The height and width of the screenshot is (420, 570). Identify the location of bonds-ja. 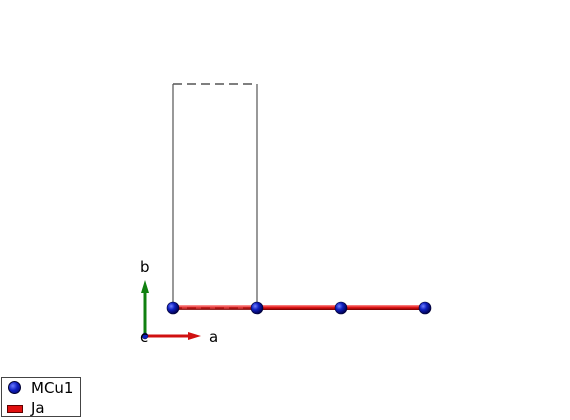
(299, 307).